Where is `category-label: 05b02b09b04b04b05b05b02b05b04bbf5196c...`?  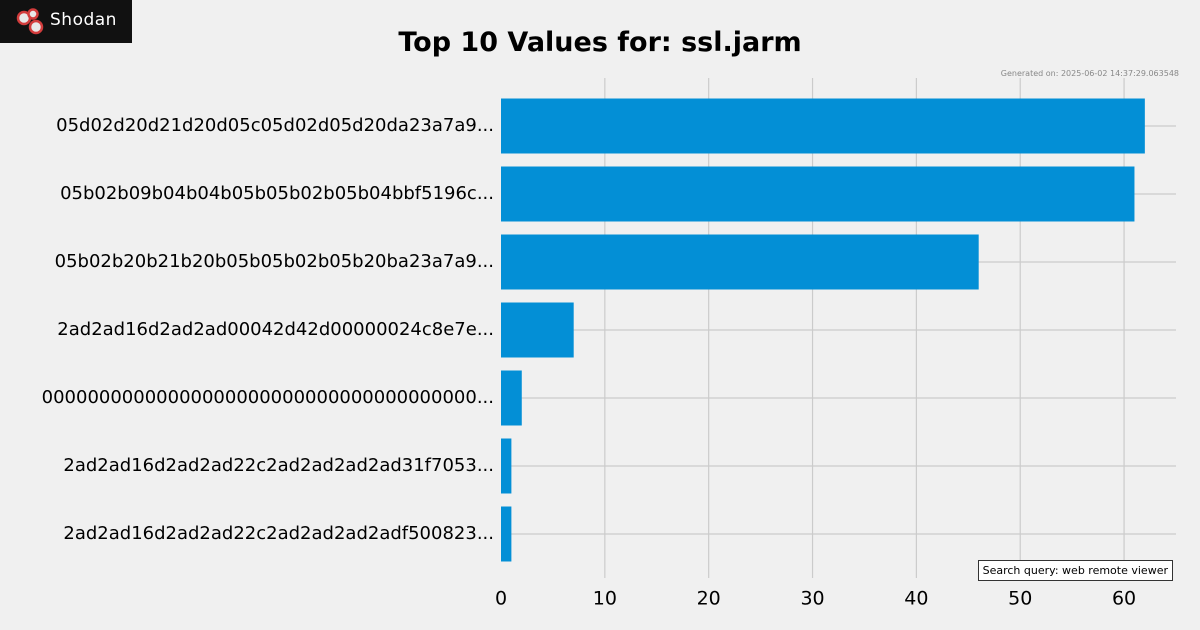
category-label: 05b02b09b04b04b05b05b02b05b04bbf5196c... is located at coordinates (277, 193).